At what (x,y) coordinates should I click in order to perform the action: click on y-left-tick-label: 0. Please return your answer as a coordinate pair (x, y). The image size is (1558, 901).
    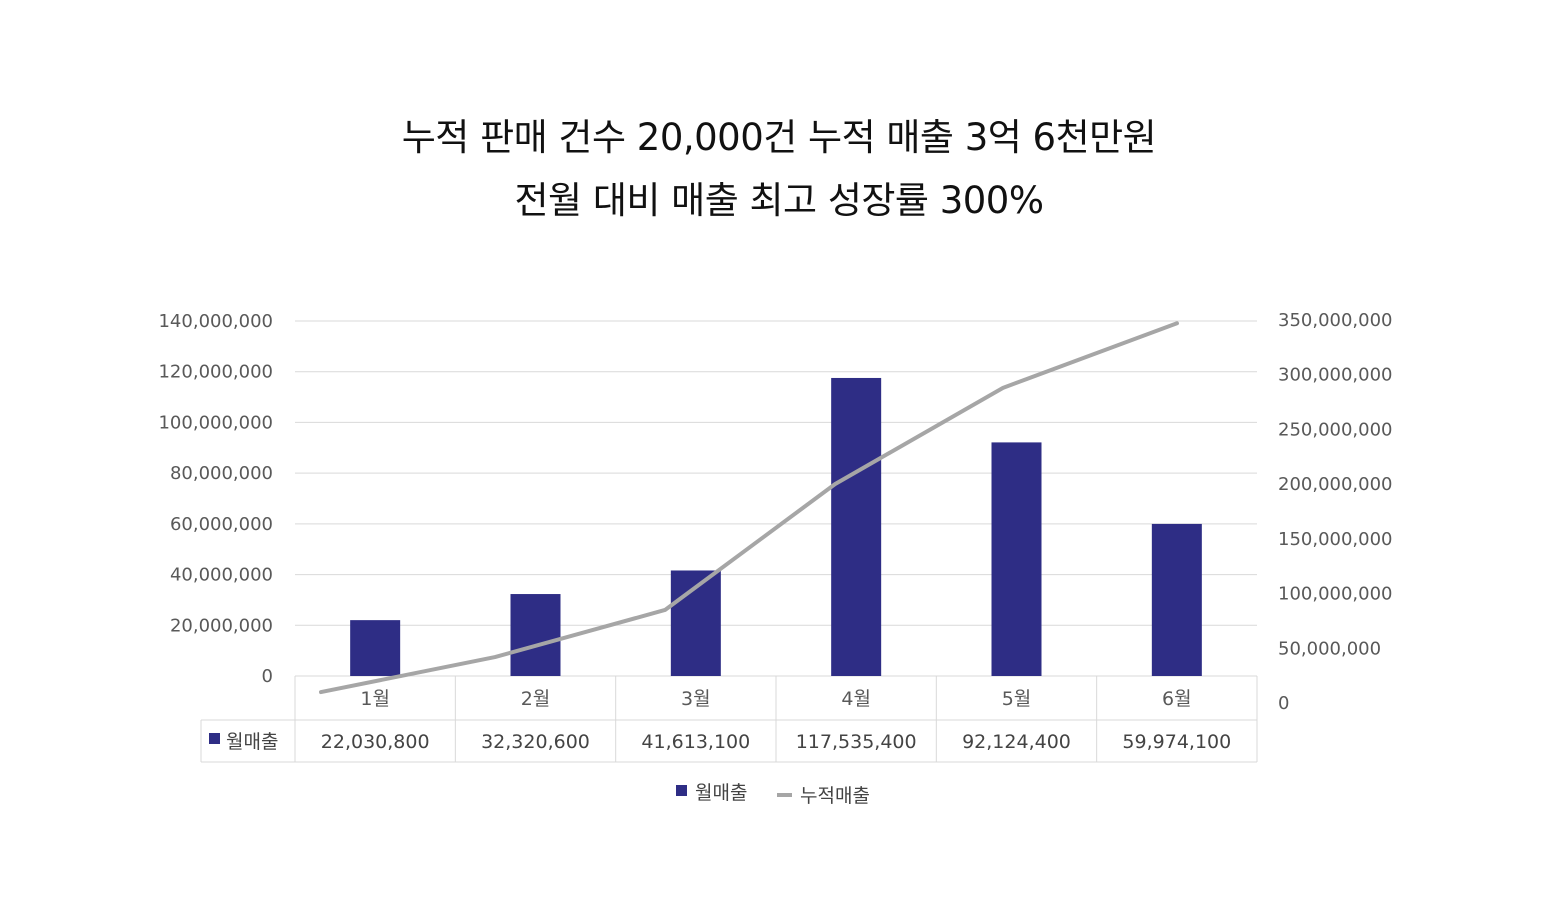
    Looking at the image, I should click on (267, 676).